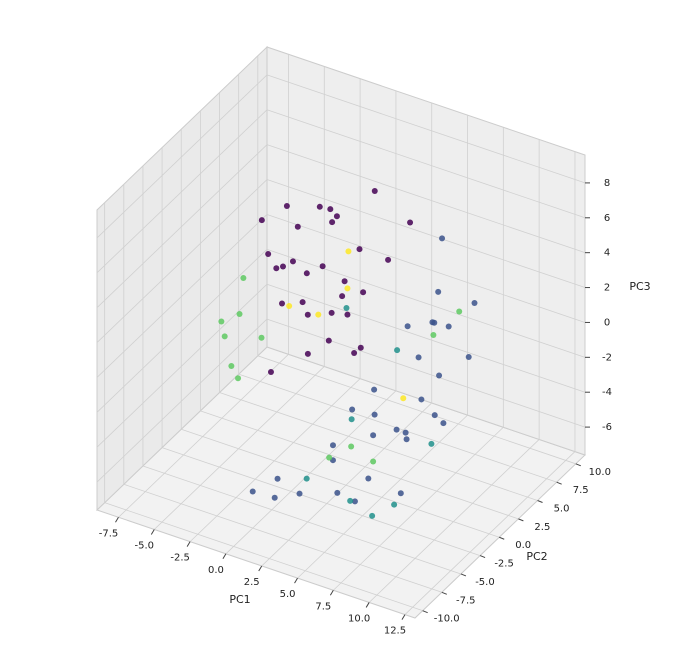 This screenshot has height=670, width=683. What do you see at coordinates (180, 558) in the screenshot?
I see `x-tick-label: -2.5` at bounding box center [180, 558].